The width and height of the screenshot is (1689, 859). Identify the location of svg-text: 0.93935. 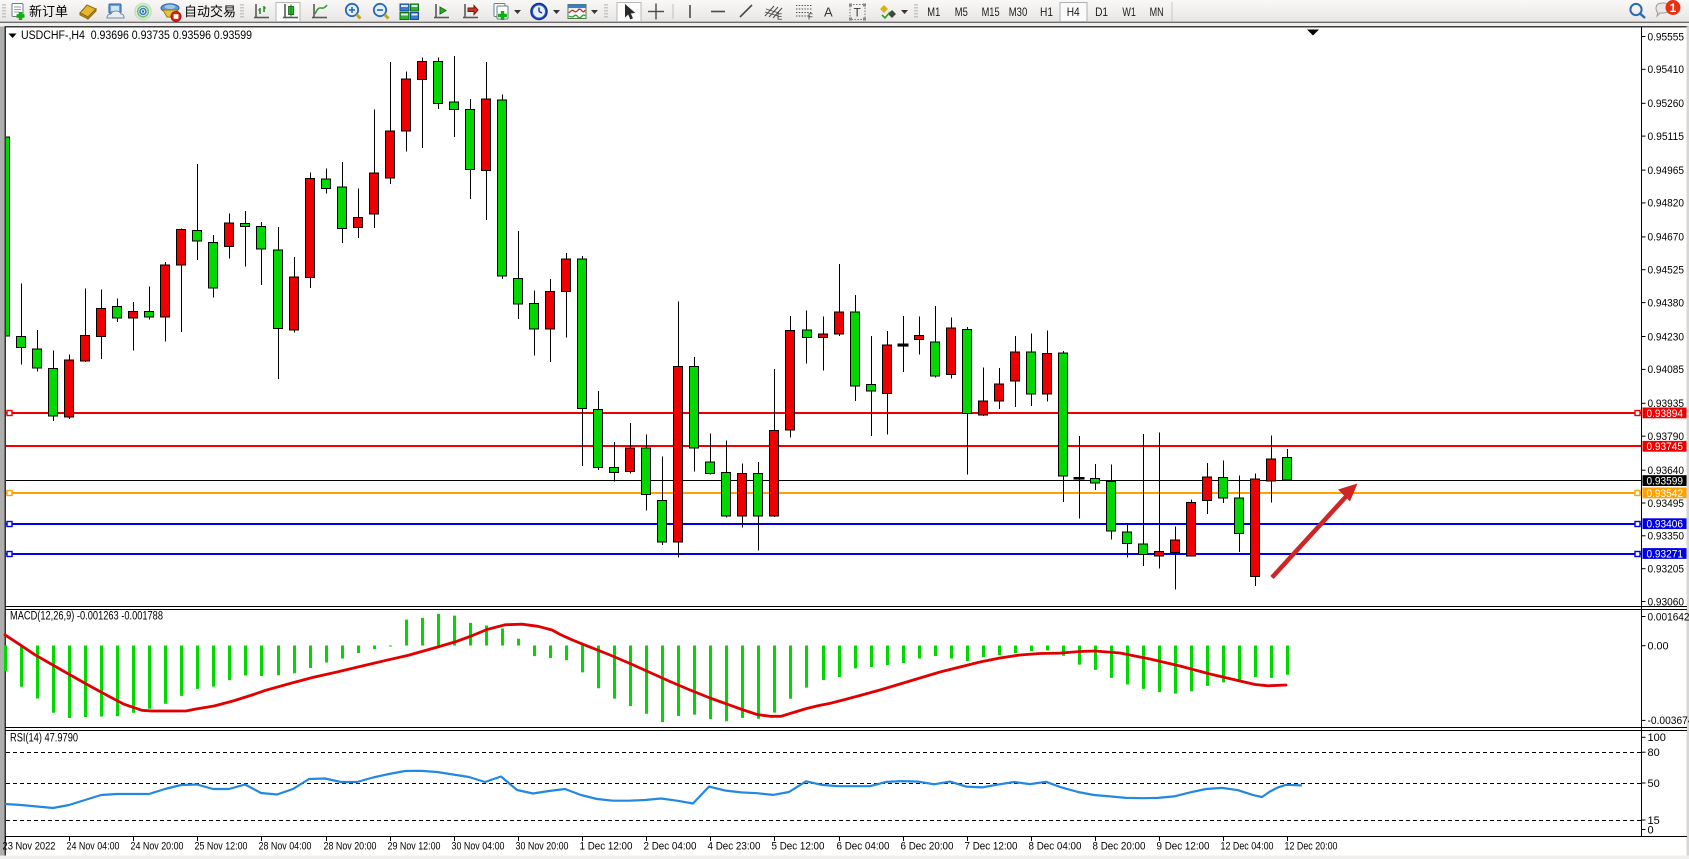
(1666, 404).